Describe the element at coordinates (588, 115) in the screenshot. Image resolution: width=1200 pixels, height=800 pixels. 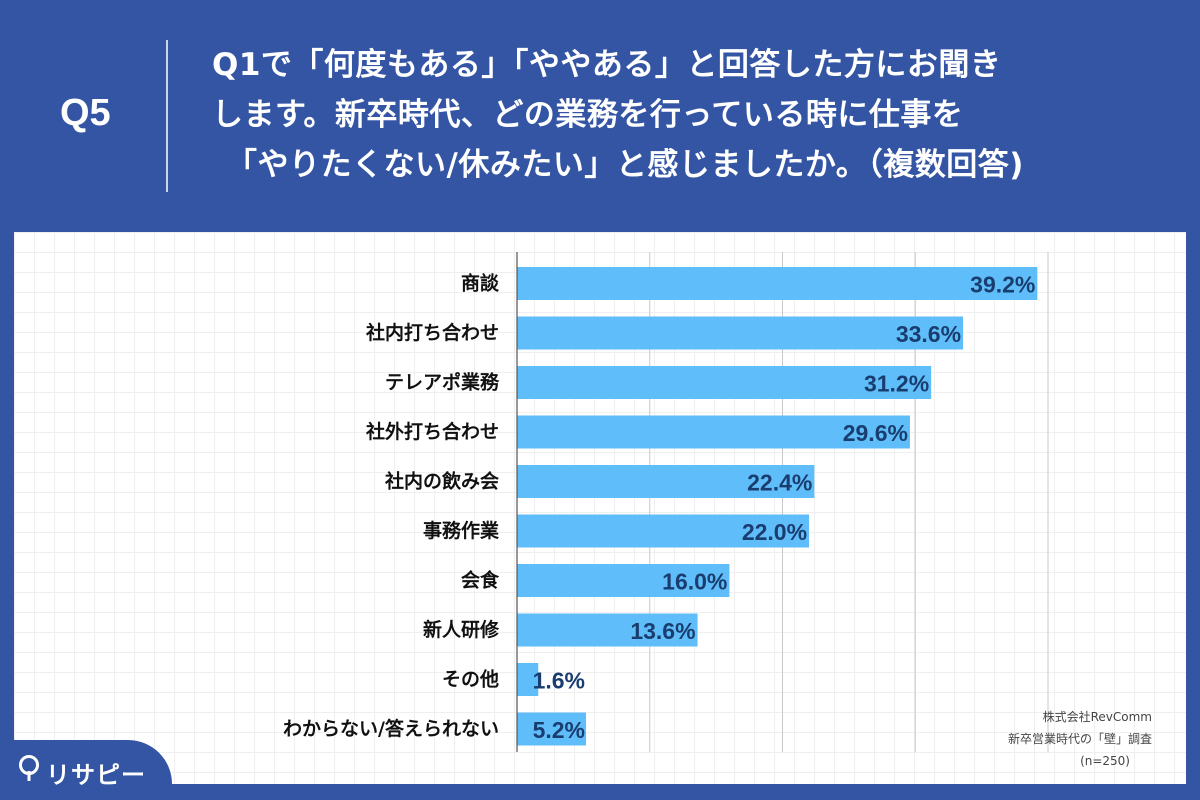
I see `question-line-2: します。新卒時代、どの業務を行っている時に仕事を` at that location.